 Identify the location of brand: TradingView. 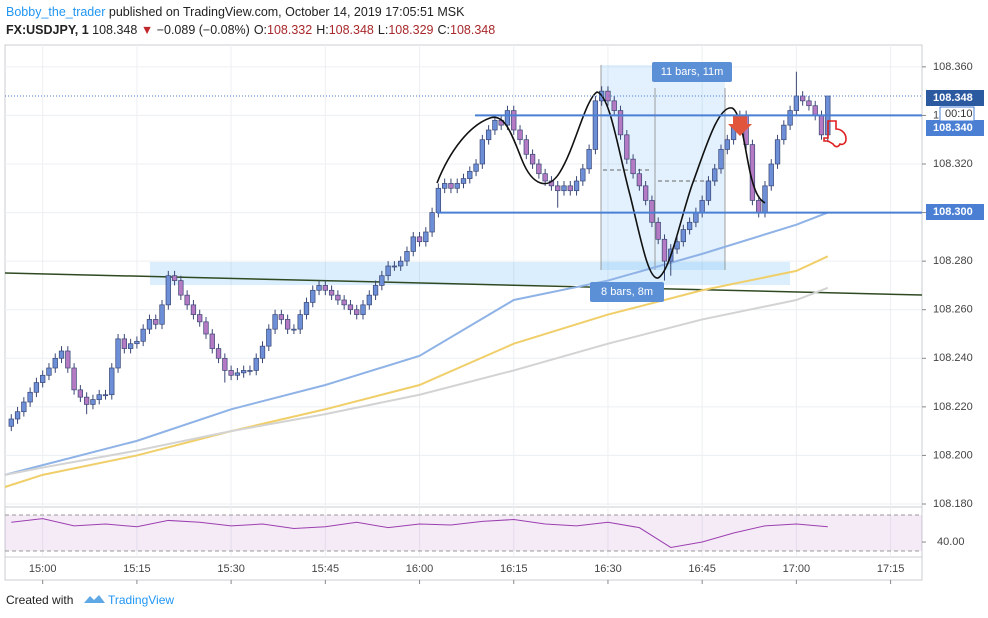
(141, 600).